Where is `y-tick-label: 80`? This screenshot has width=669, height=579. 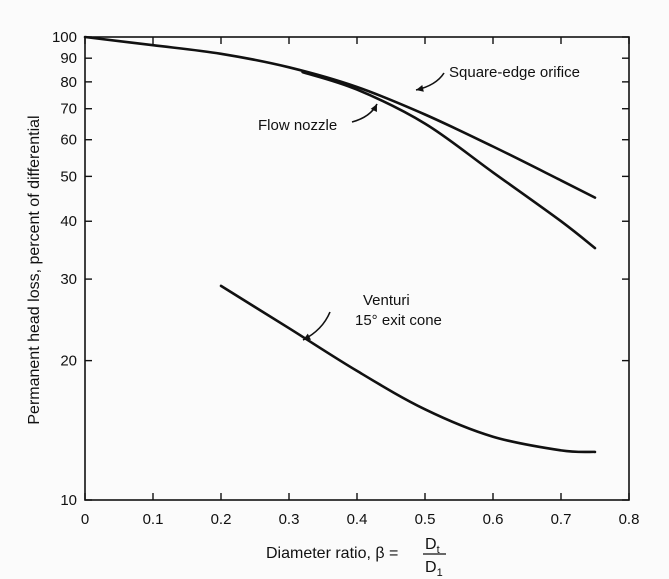 y-tick-label: 80 is located at coordinates (68, 82).